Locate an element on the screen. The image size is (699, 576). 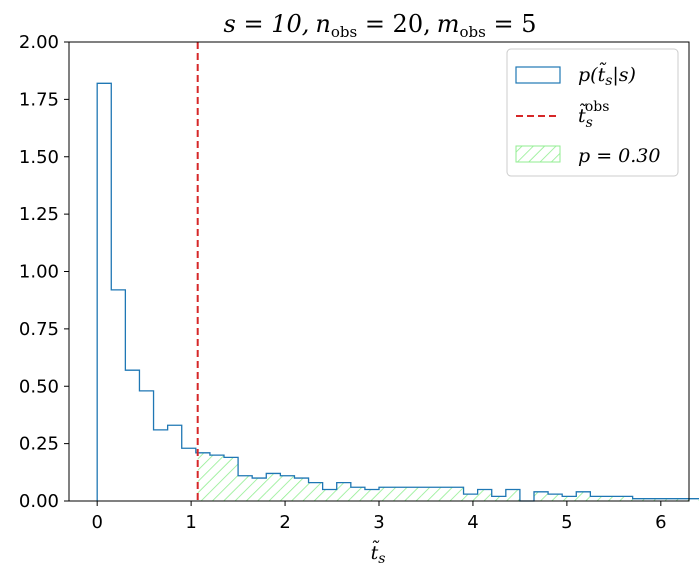
x-tick-label: 6 is located at coordinates (660, 522).